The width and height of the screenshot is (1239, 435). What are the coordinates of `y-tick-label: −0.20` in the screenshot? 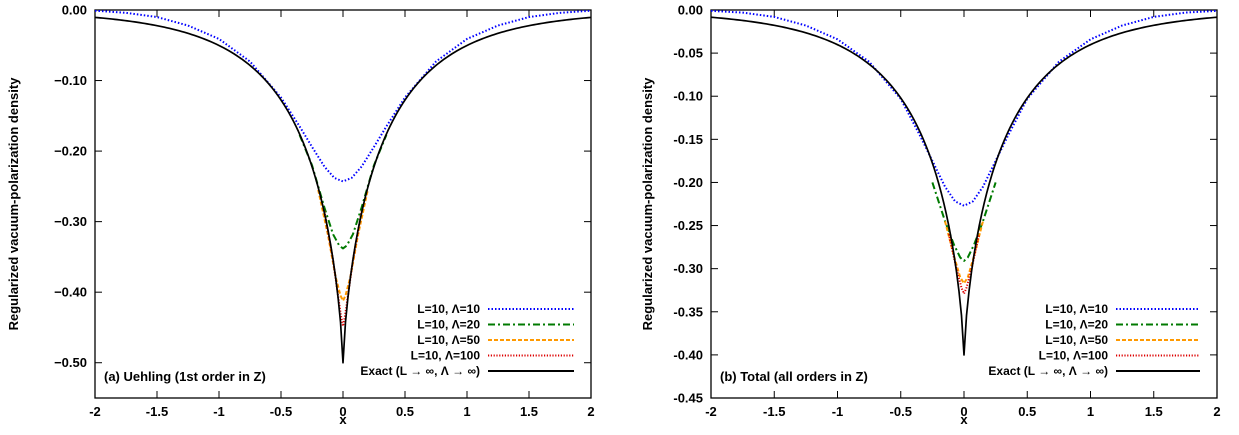 It's located at (70, 151).